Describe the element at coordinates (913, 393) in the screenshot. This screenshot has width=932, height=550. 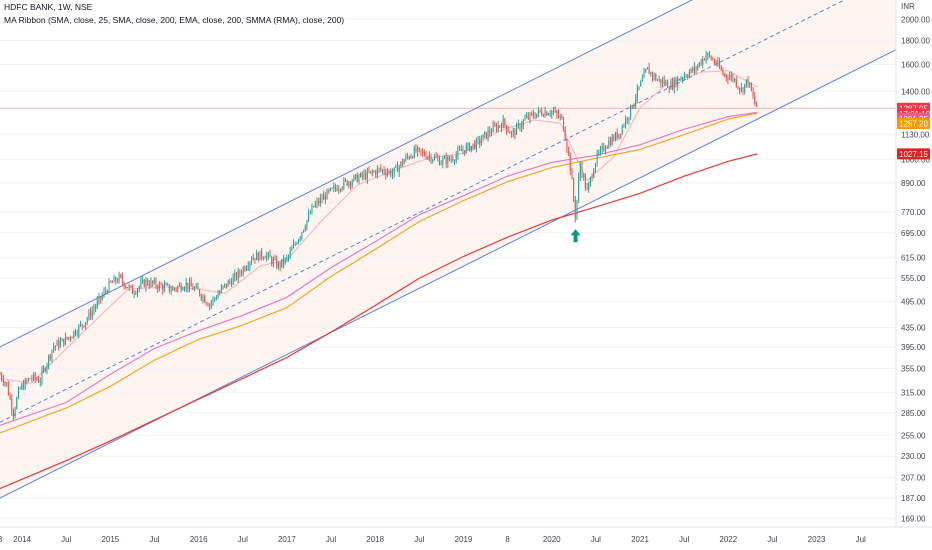
I see `price-tick-label: 315.00` at that location.